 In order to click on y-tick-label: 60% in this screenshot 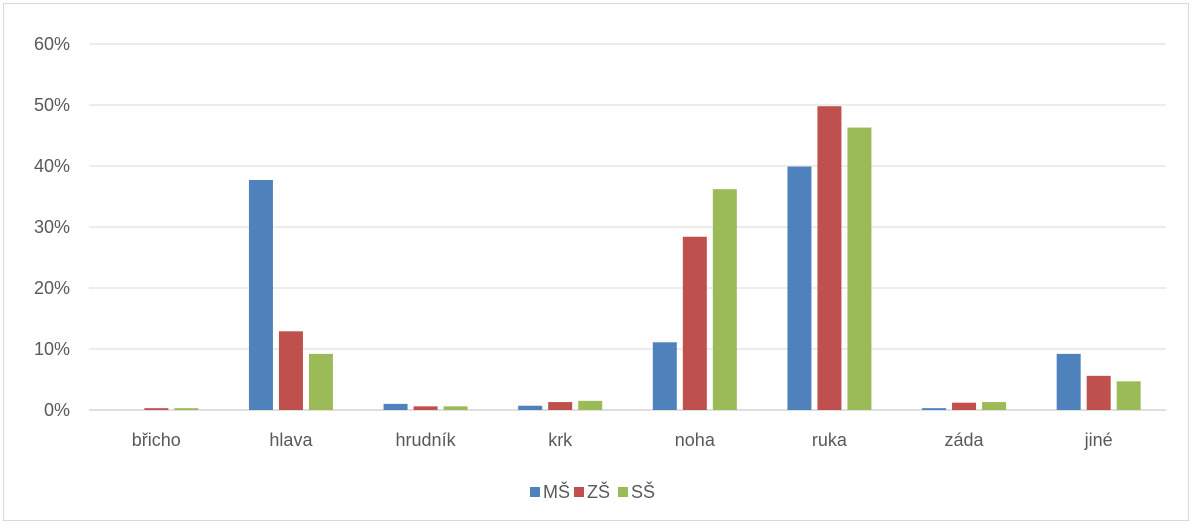, I will do `click(52, 44)`.